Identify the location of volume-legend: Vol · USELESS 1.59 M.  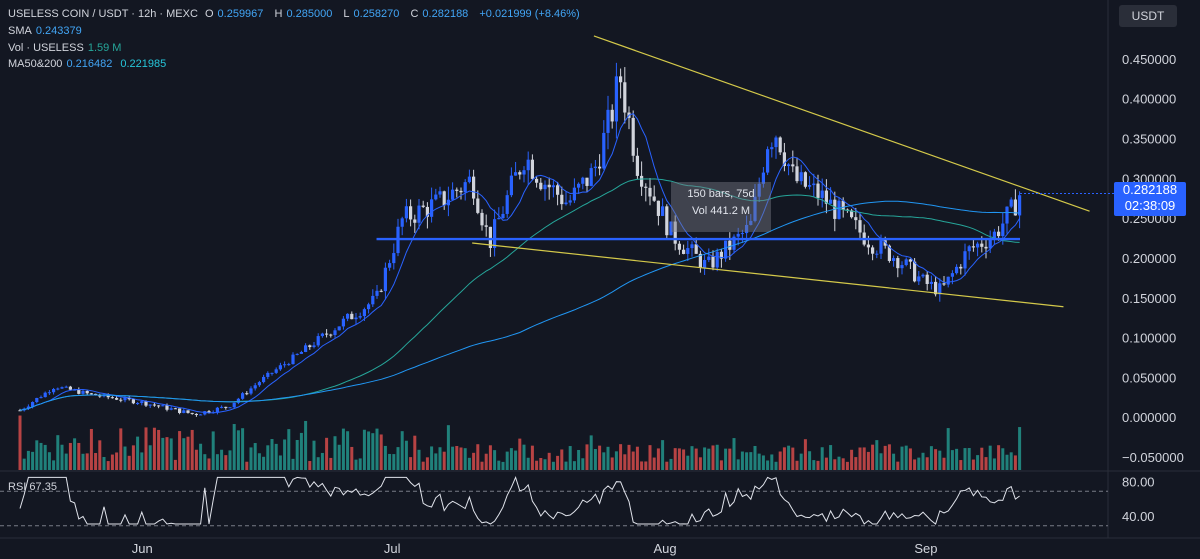
(64, 48).